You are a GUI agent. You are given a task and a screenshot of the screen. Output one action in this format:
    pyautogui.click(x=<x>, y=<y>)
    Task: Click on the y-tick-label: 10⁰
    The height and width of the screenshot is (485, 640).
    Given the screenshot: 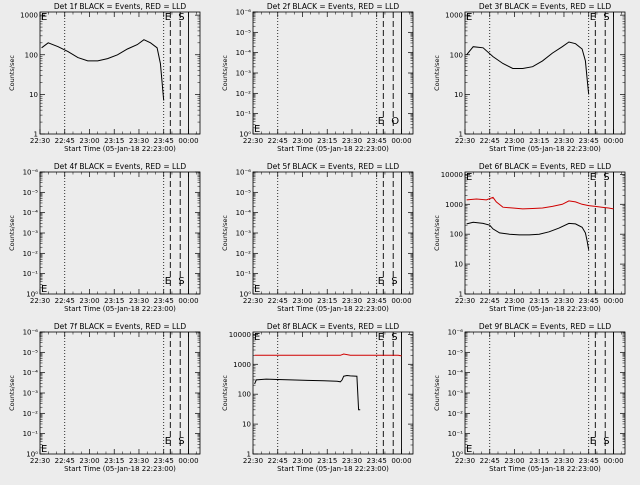 What is the action you would take?
    pyautogui.click(x=457, y=455)
    